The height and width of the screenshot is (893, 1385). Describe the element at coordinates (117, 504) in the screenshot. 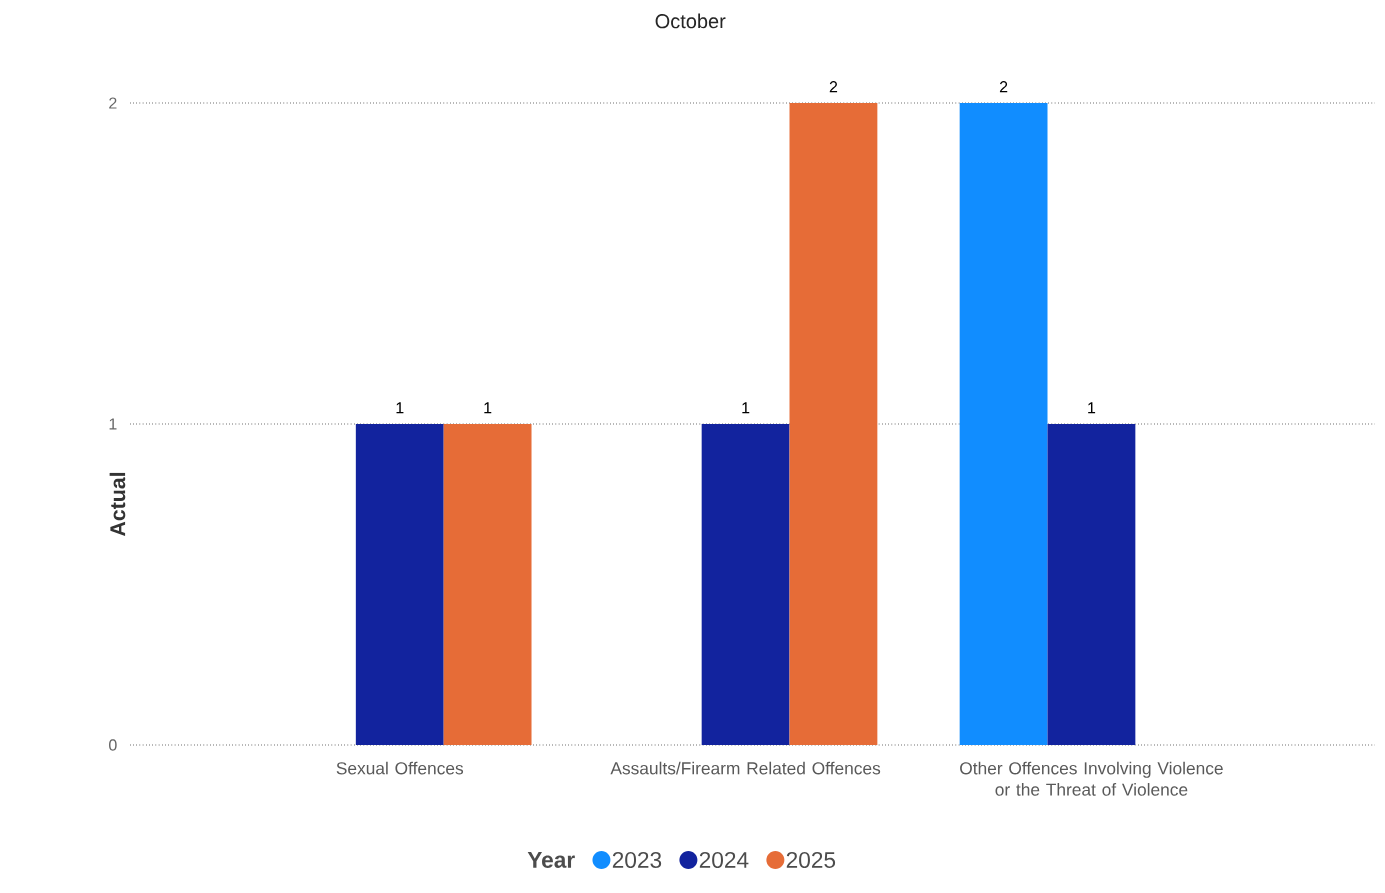

I see `y-axis-title: Actual` at that location.